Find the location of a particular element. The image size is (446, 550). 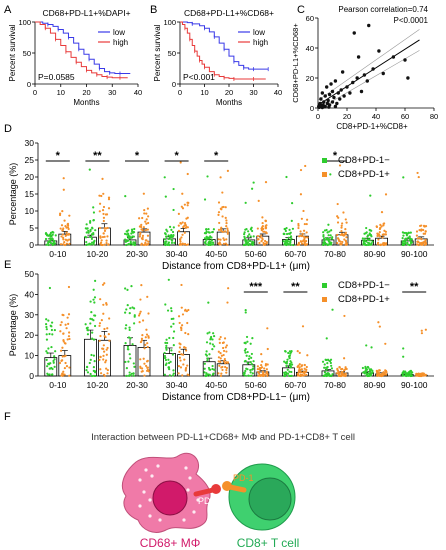

x-tick-label: 80 is located at coordinates (434, 116).